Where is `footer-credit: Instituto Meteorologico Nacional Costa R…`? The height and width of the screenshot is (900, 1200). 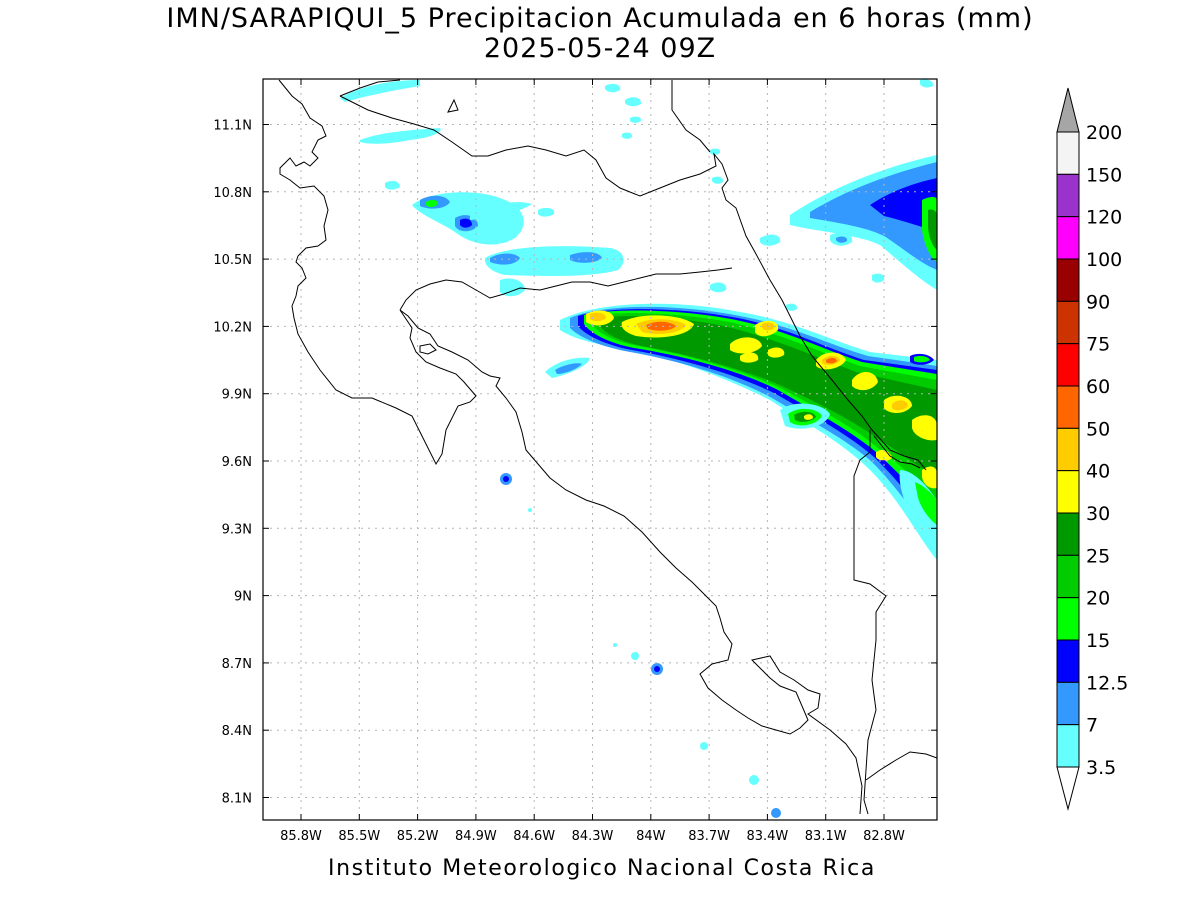
footer-credit: Instituto Meteorologico Nacional Costa R… is located at coordinates (602, 868).